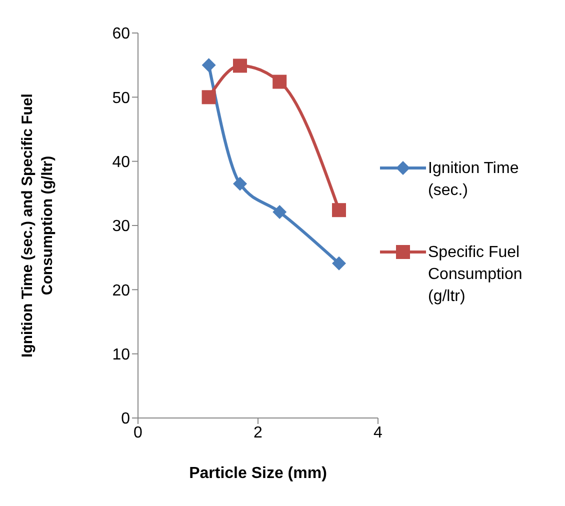 This screenshot has width=565, height=506. I want to click on x-tick-label: 2, so click(258, 433).